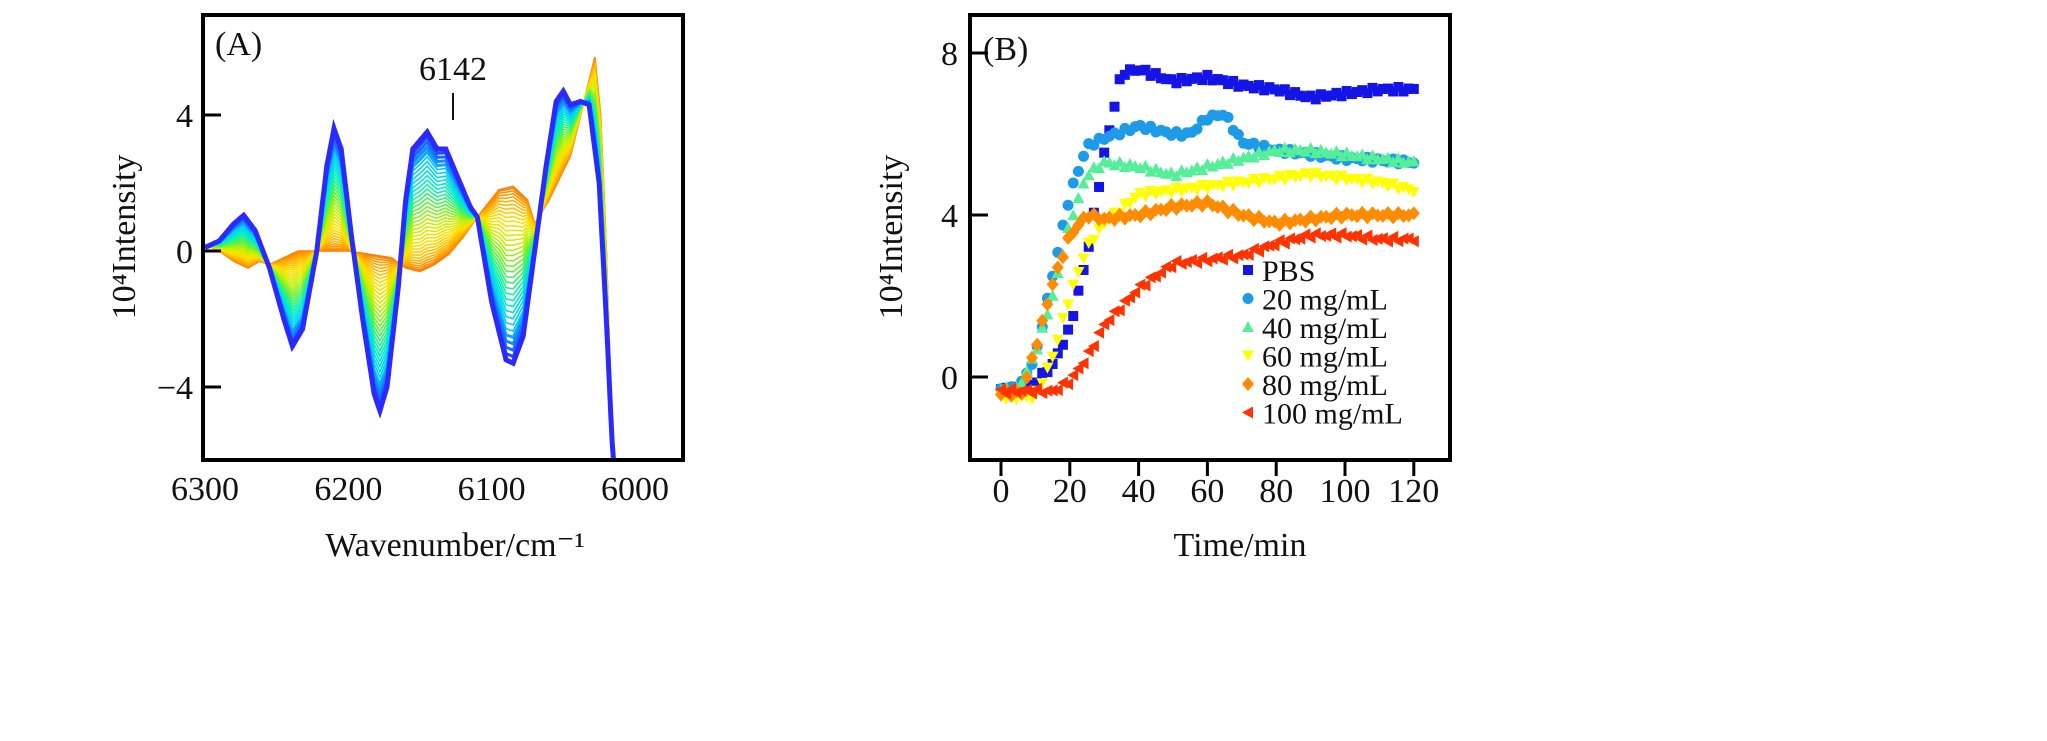  What do you see at coordinates (1001, 491) in the screenshot?
I see `x-tick-label: 0` at bounding box center [1001, 491].